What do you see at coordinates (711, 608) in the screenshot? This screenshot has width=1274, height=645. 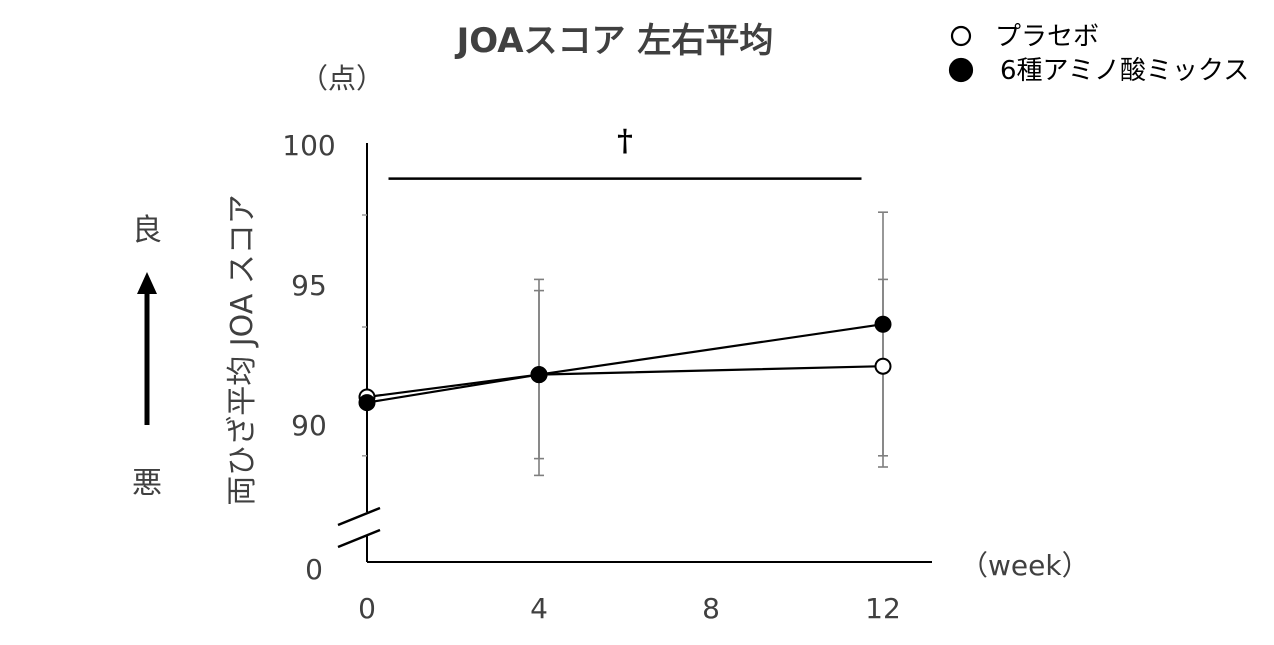 I see `x-tick-label: 8` at bounding box center [711, 608].